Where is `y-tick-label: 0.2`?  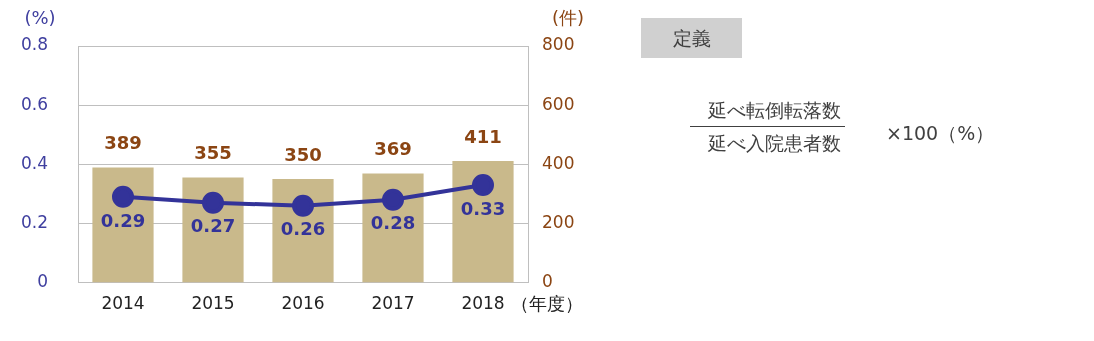 y-tick-label: 0.2 is located at coordinates (34, 221).